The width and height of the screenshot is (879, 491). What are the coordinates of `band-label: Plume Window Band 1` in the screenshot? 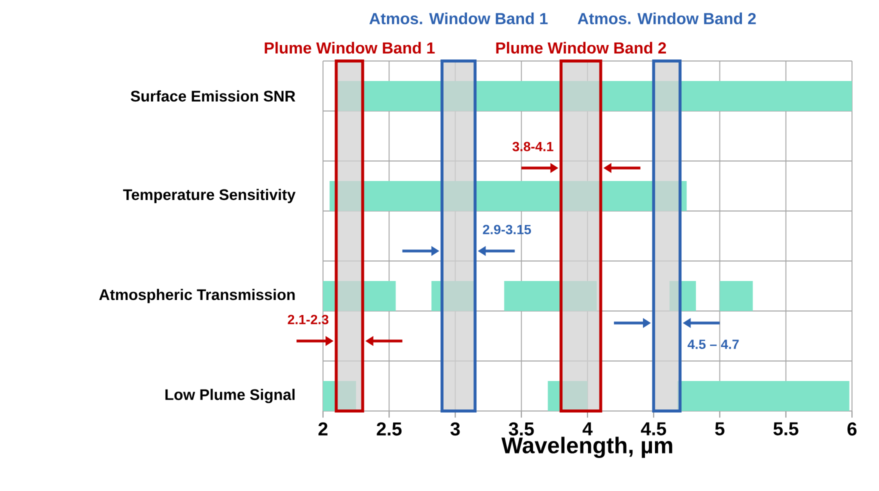 It's located at (349, 48).